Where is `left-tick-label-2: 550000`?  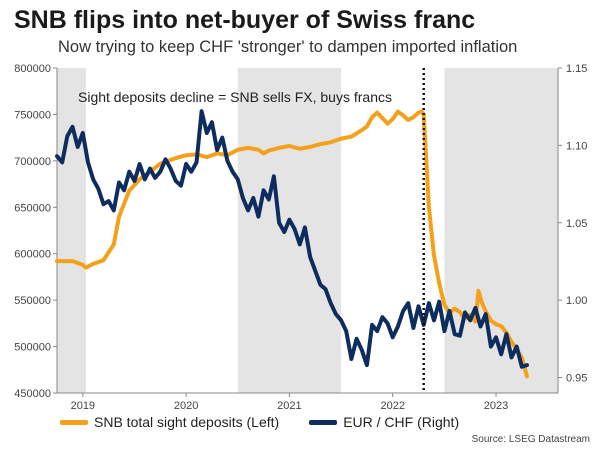 left-tick-label-2: 550000 is located at coordinates (32, 301).